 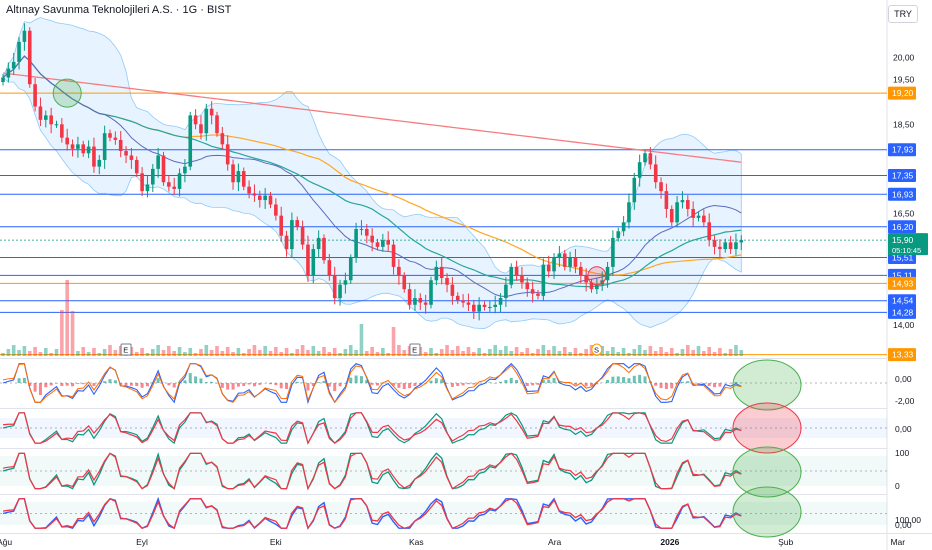 I want to click on signal-highlight, so click(x=767, y=428).